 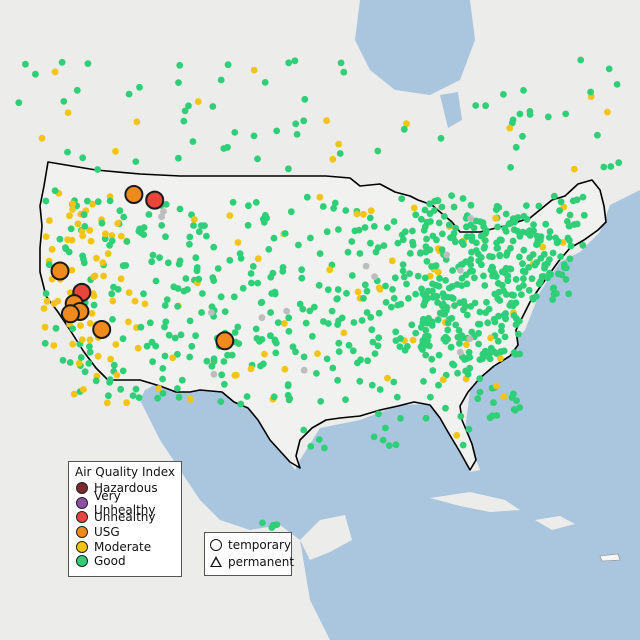 What do you see at coordinates (82, 517) in the screenshot?
I see `unhealthy-swatch` at bounding box center [82, 517].